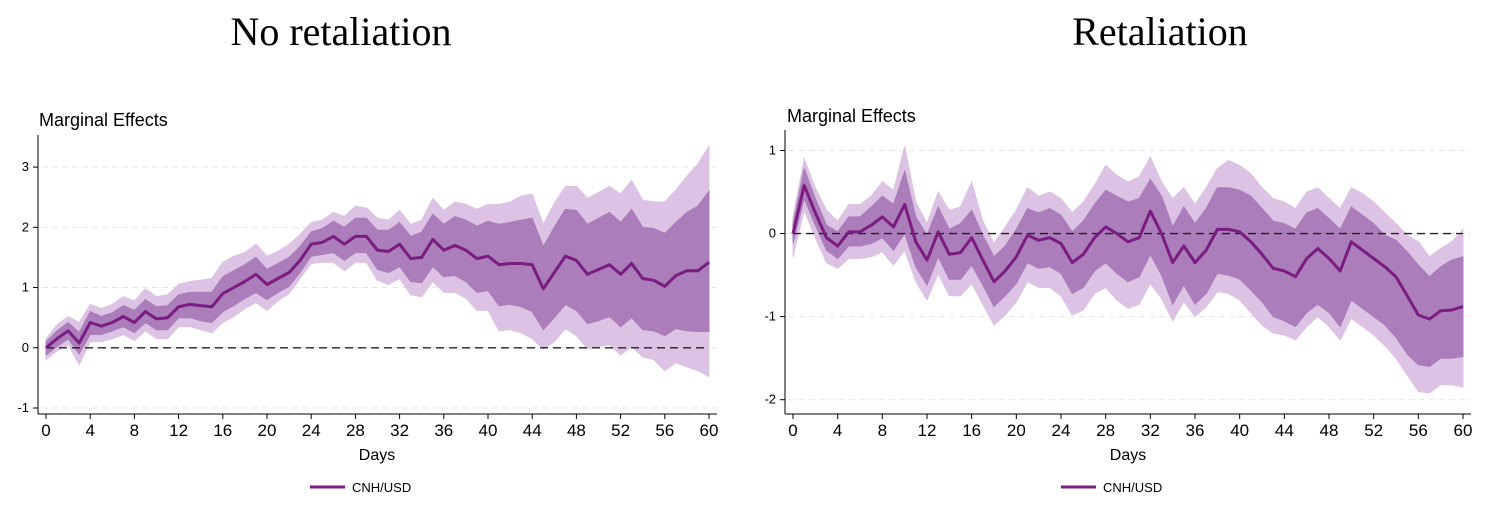 The width and height of the screenshot is (1492, 512). What do you see at coordinates (1160, 31) in the screenshot?
I see `panel-title-retaliation: Retaliation` at bounding box center [1160, 31].